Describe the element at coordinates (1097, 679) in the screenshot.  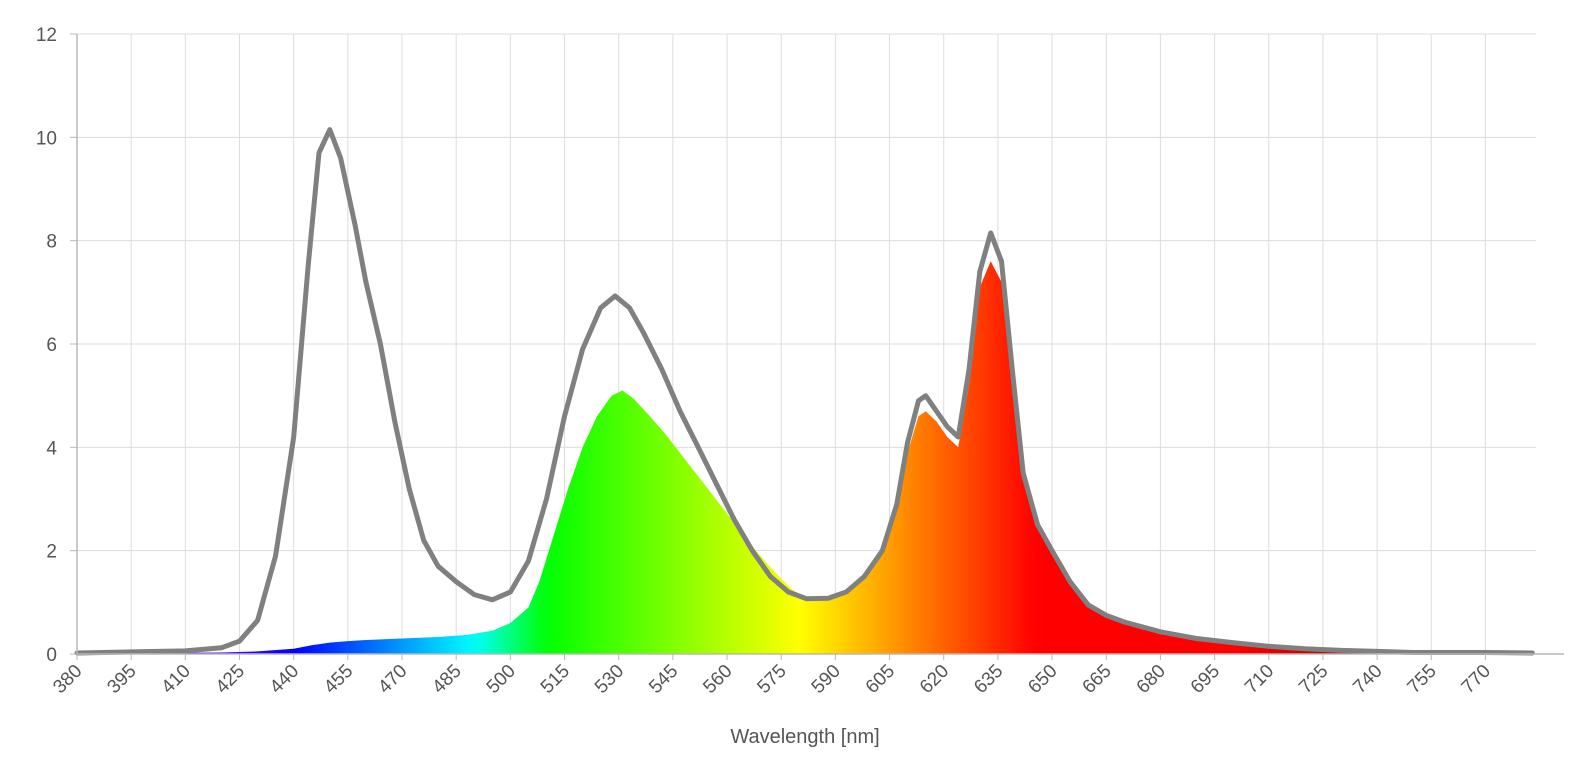
I see `x-tick-label: 665` at that location.